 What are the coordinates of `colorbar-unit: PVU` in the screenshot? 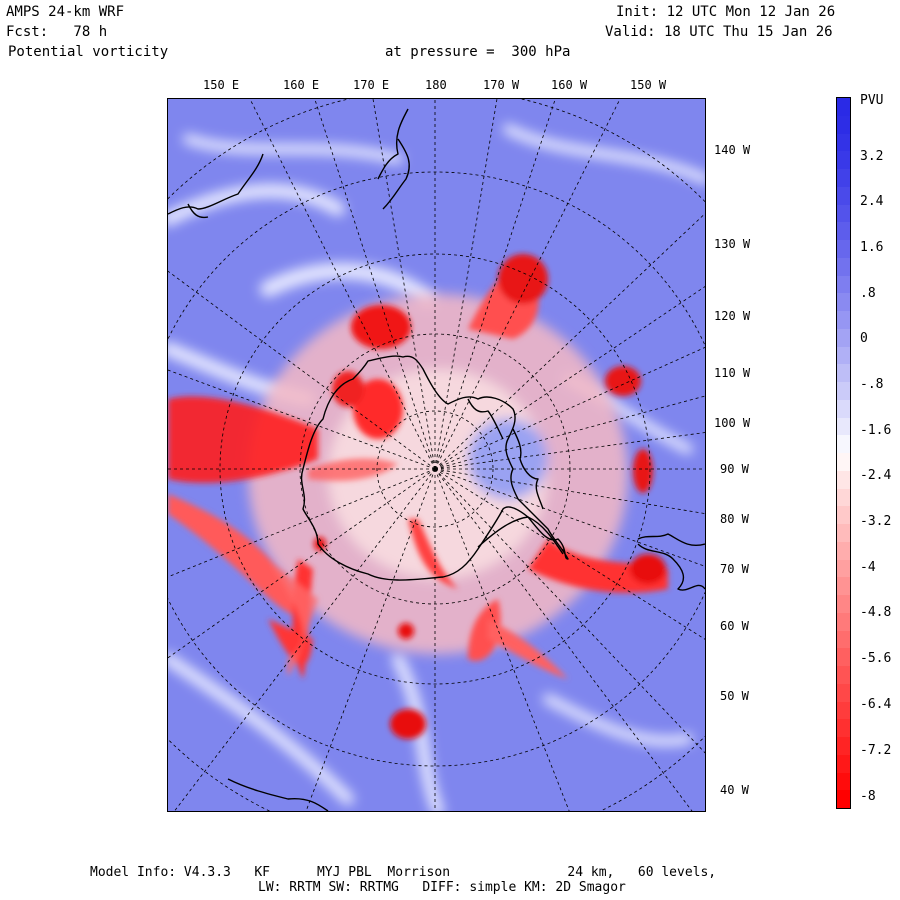 It's located at (872, 100).